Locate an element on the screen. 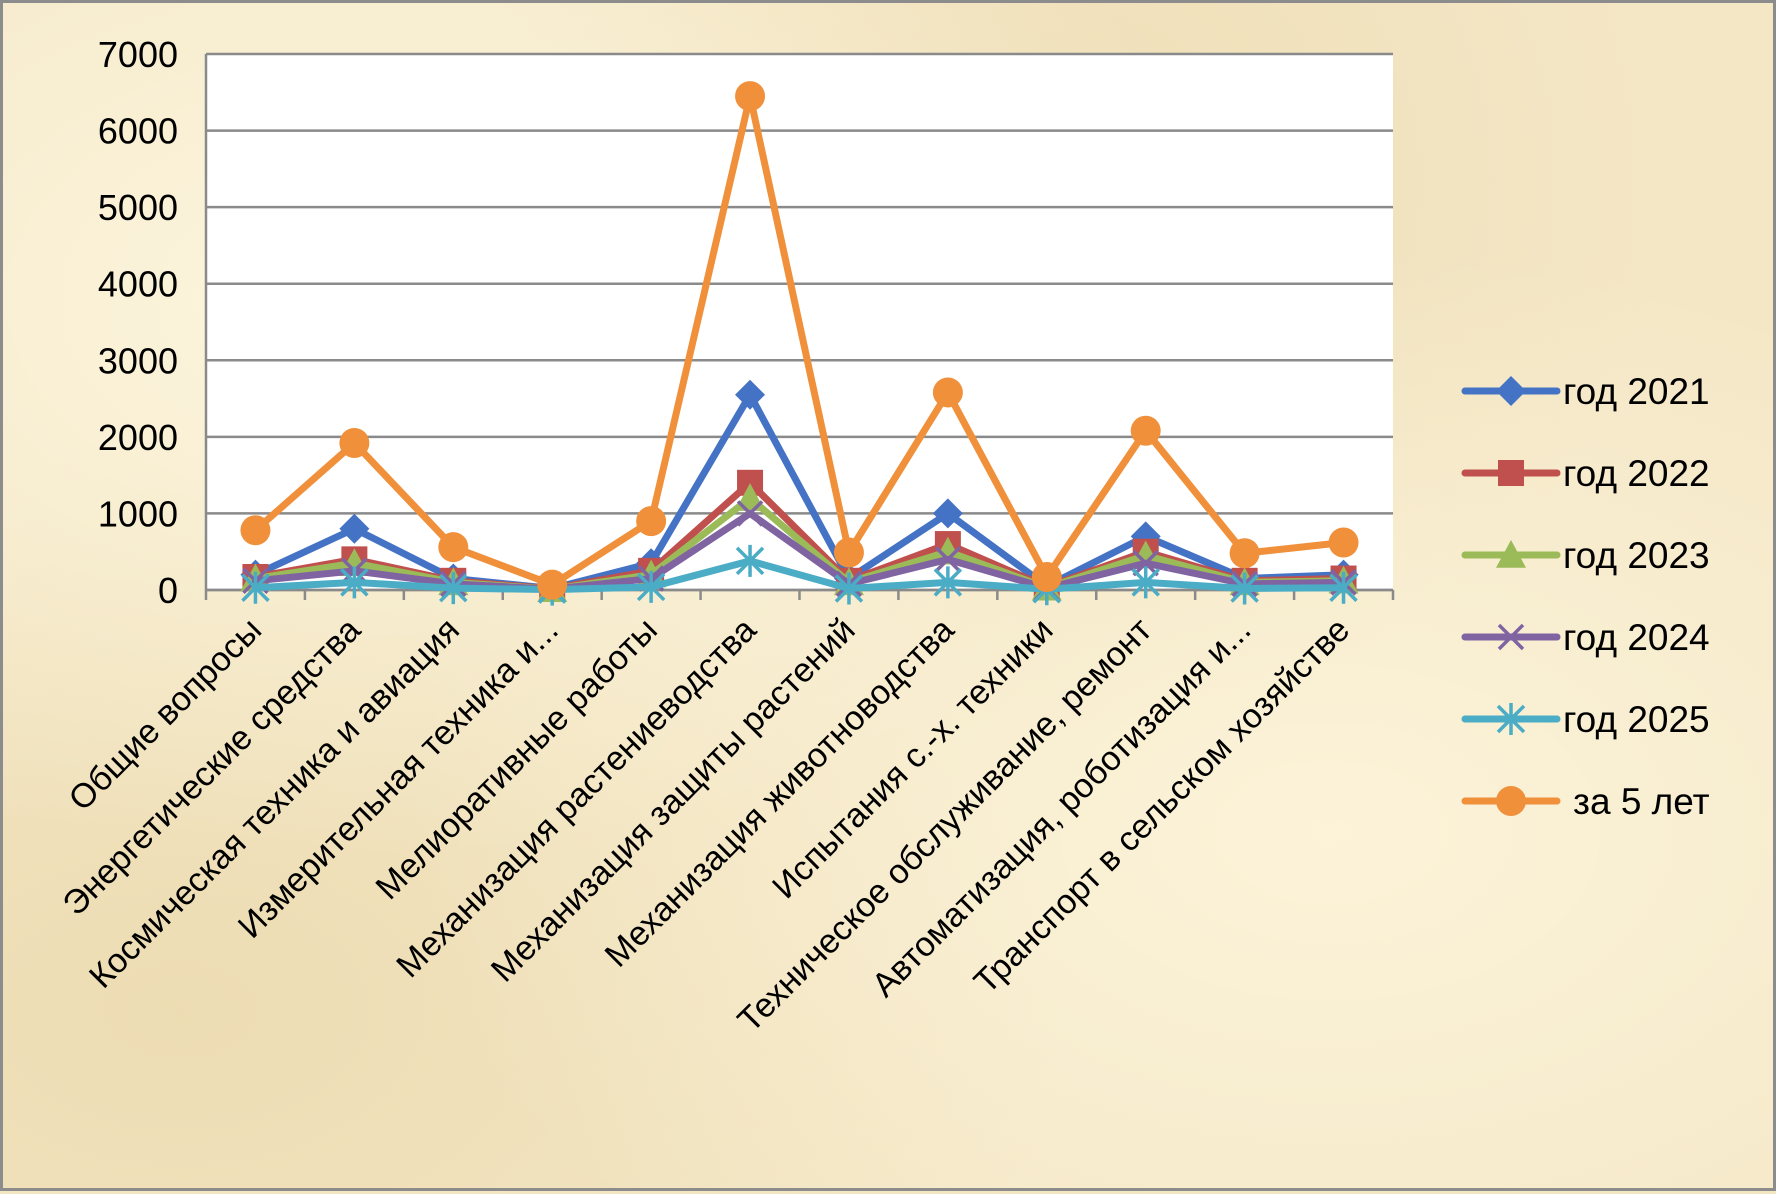 The image size is (1776, 1194). legend-item: год 2021 is located at coordinates (1585, 391).